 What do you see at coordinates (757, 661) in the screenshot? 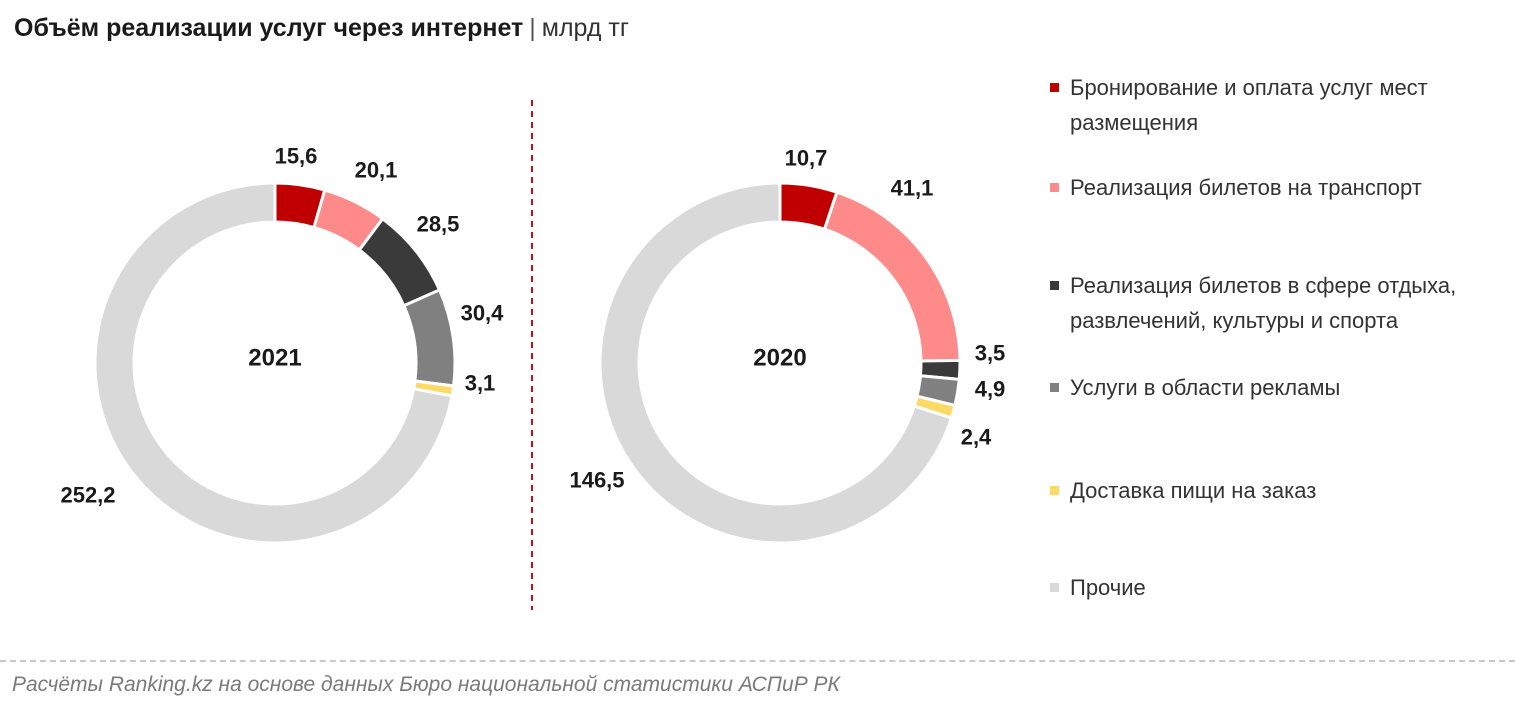
I see `source-divider` at bounding box center [757, 661].